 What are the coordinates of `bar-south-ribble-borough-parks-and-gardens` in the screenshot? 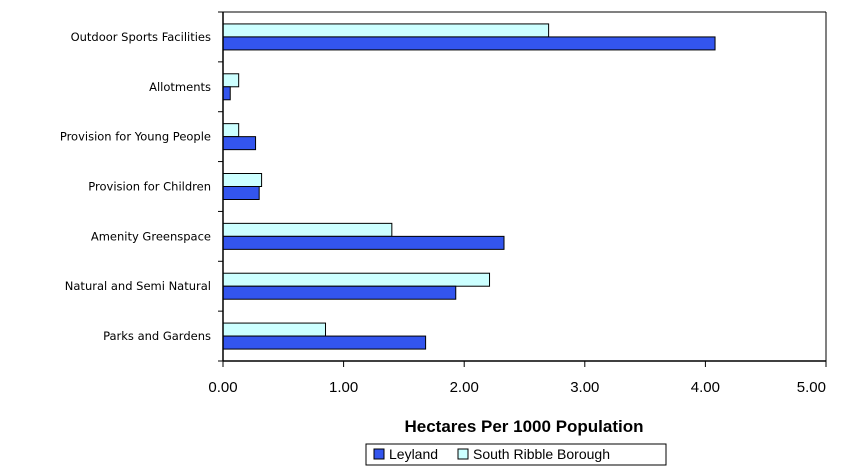 It's located at (274, 329).